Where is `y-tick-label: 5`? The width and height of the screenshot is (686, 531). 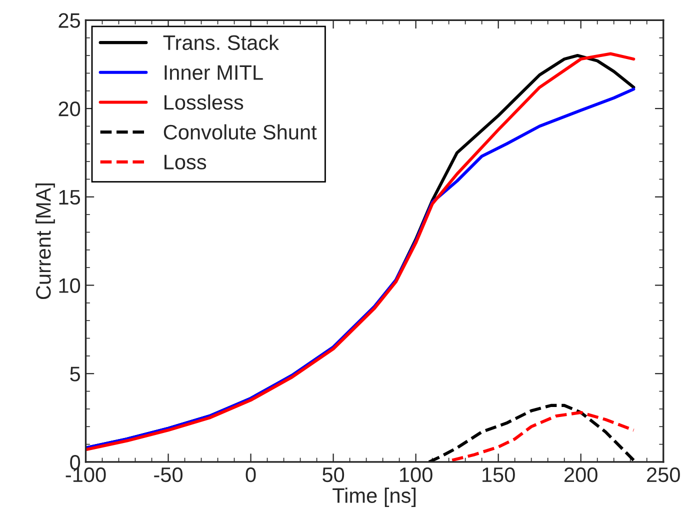 y-tick-label: 5 is located at coordinates (75, 374).